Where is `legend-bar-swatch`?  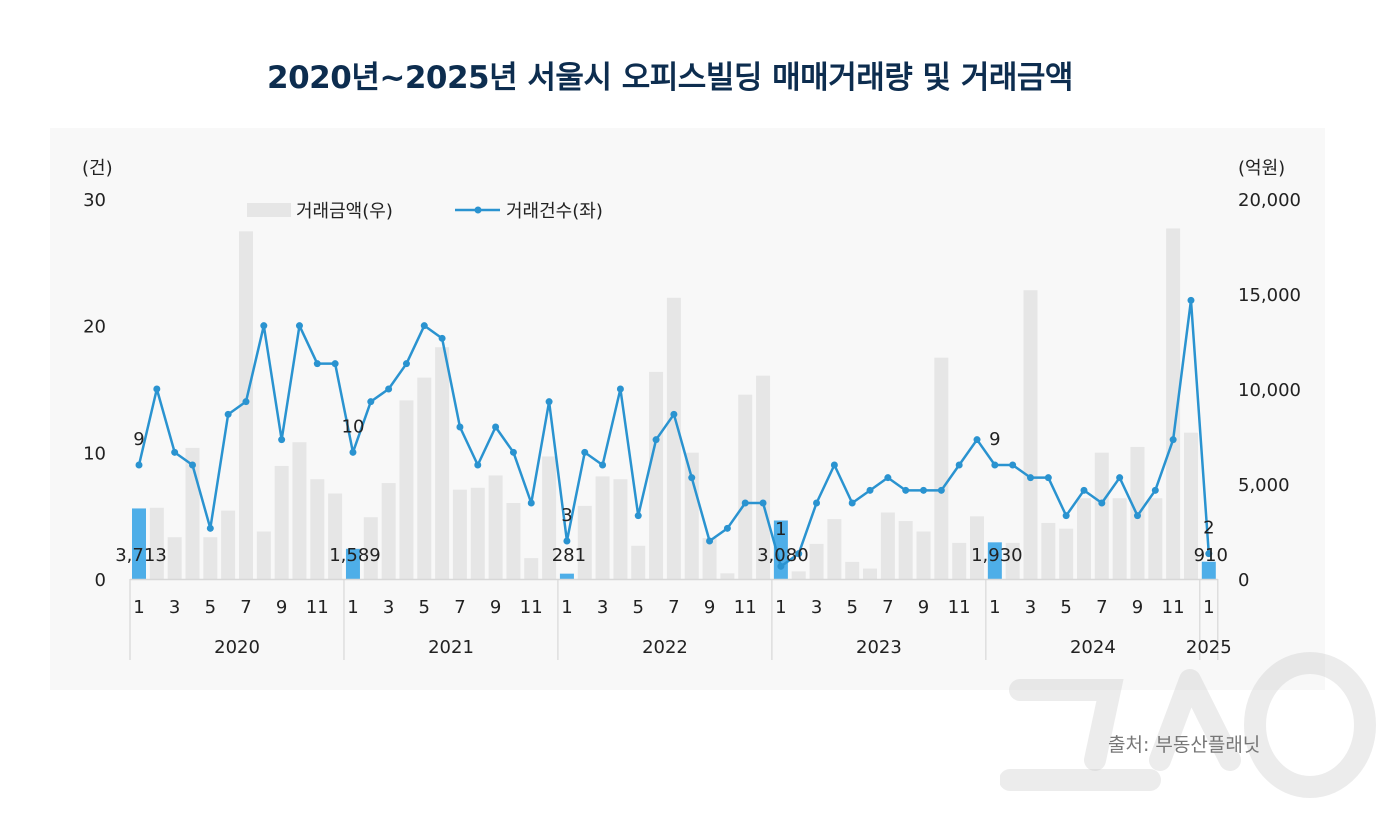
legend-bar-swatch is located at coordinates (269, 210).